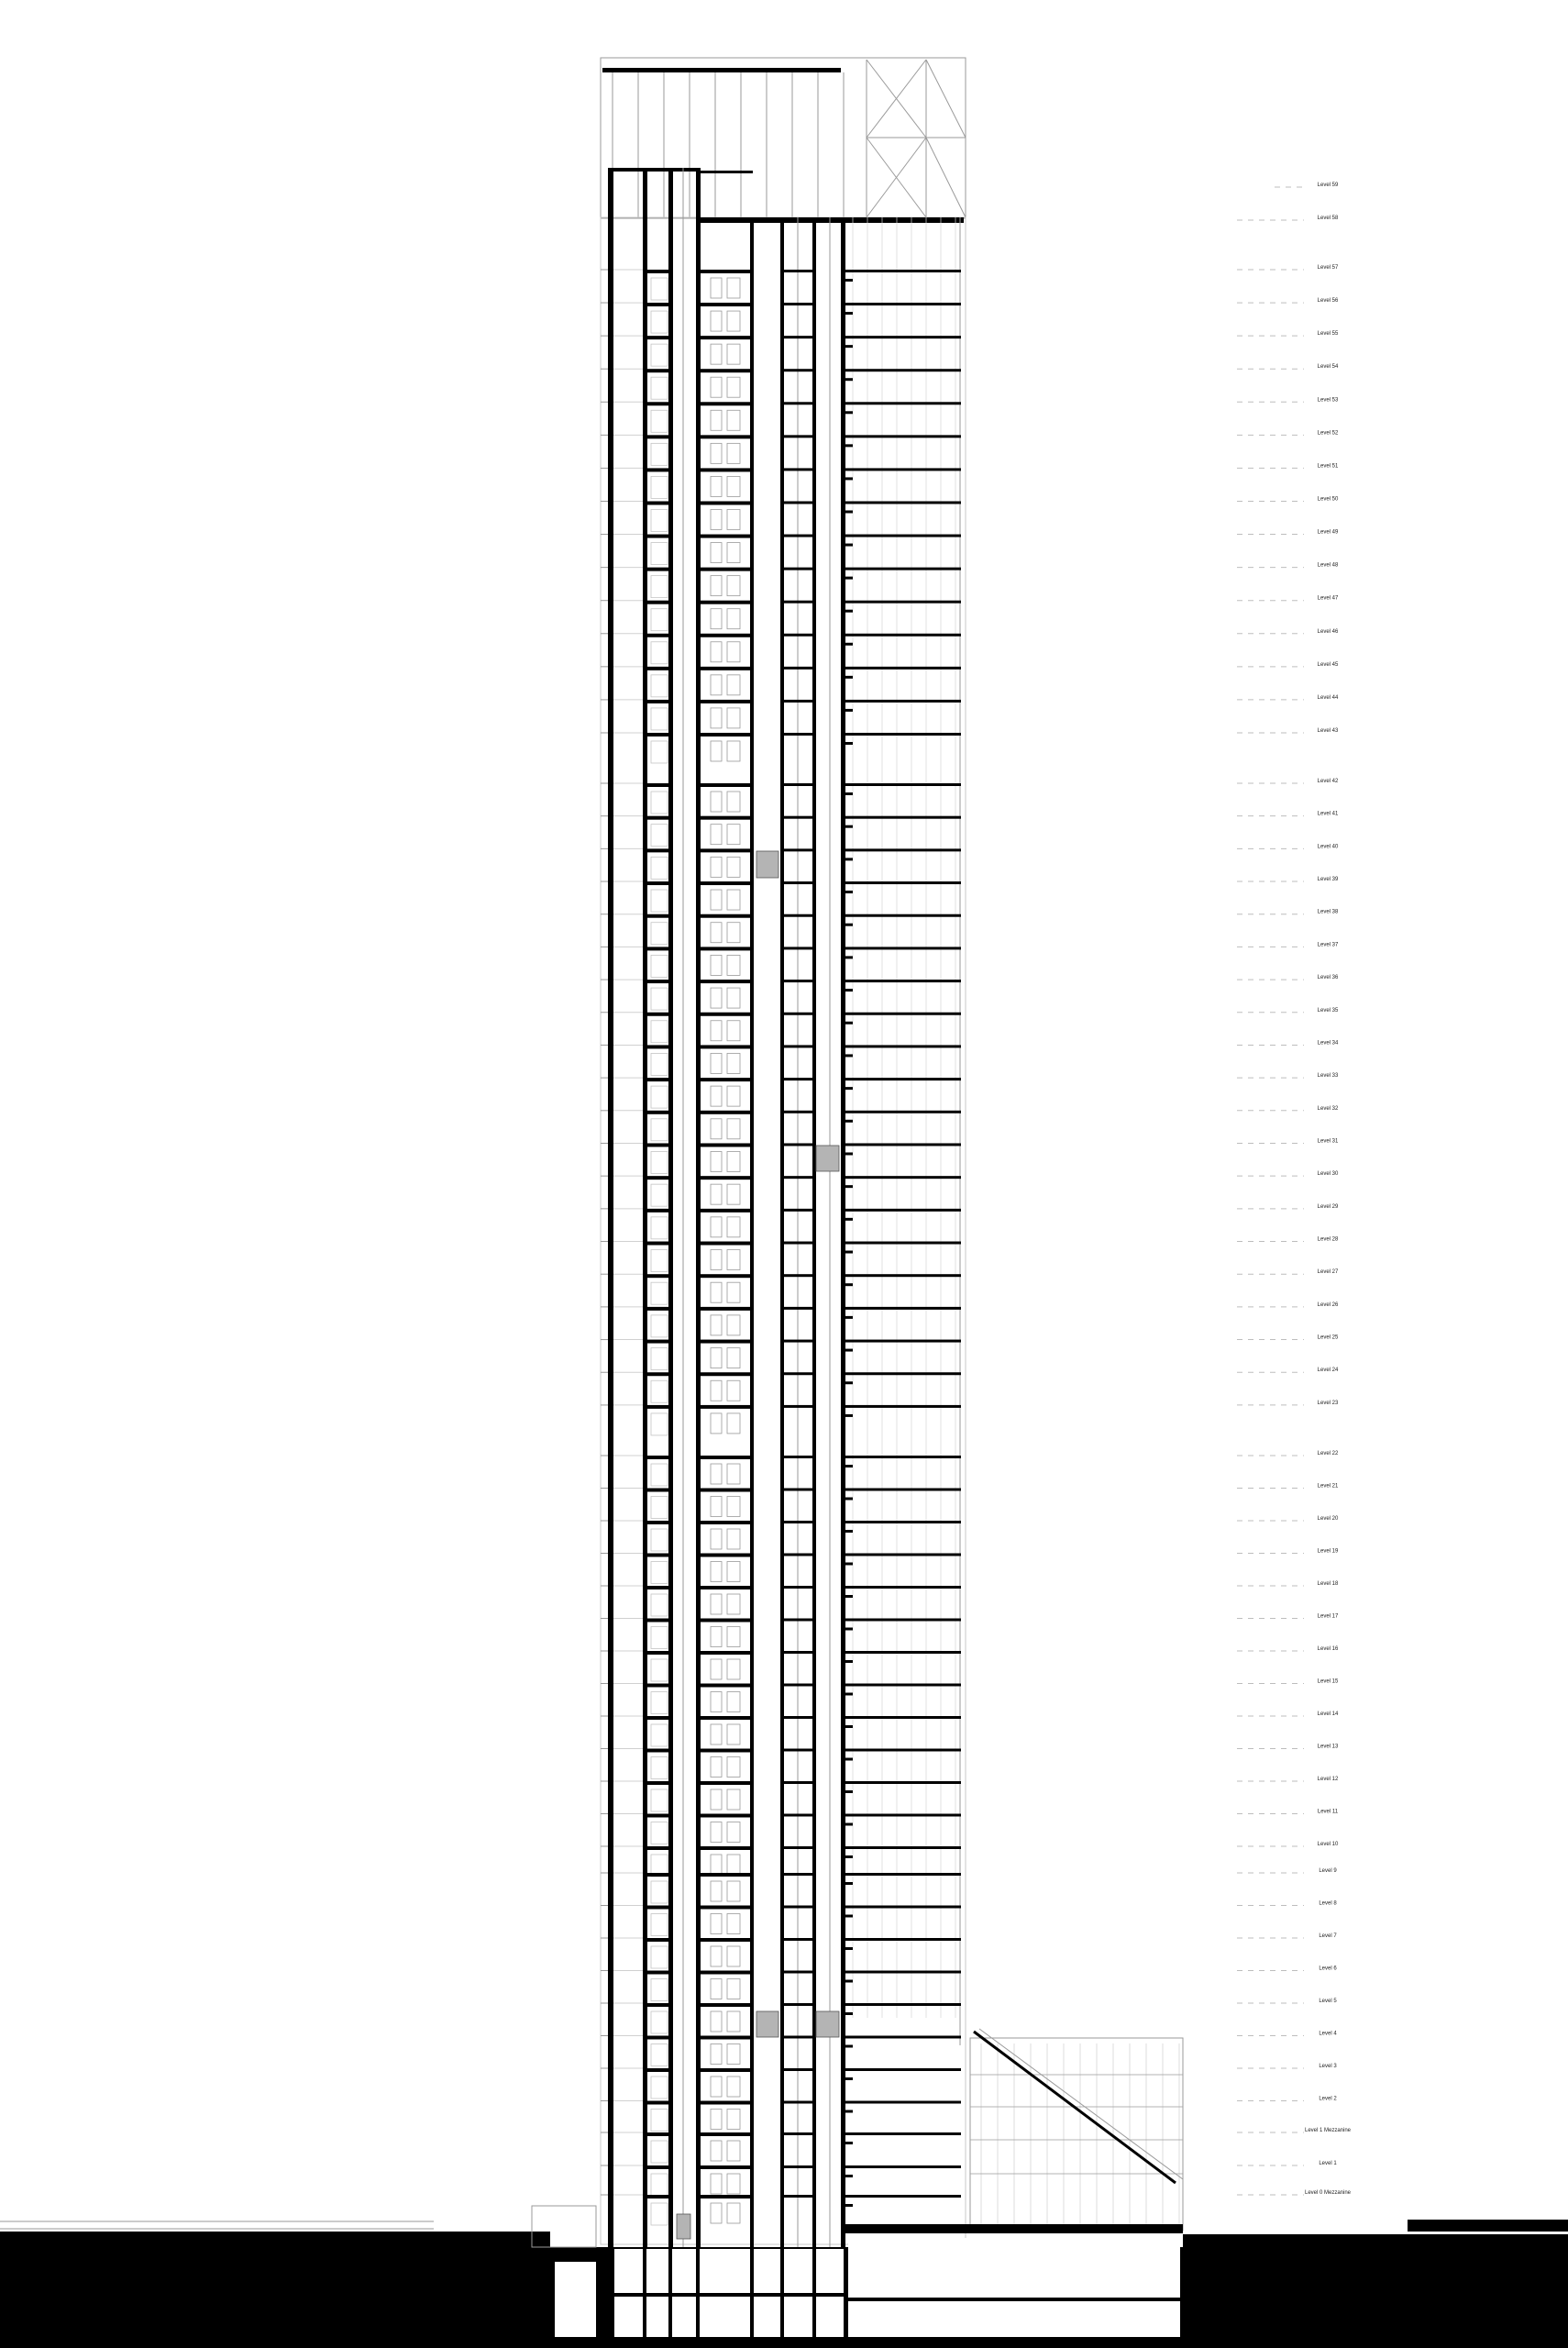 This screenshot has height=2348, width=1568. What do you see at coordinates (1288, 301) in the screenshot?
I see `level-marker: Level 56` at bounding box center [1288, 301].